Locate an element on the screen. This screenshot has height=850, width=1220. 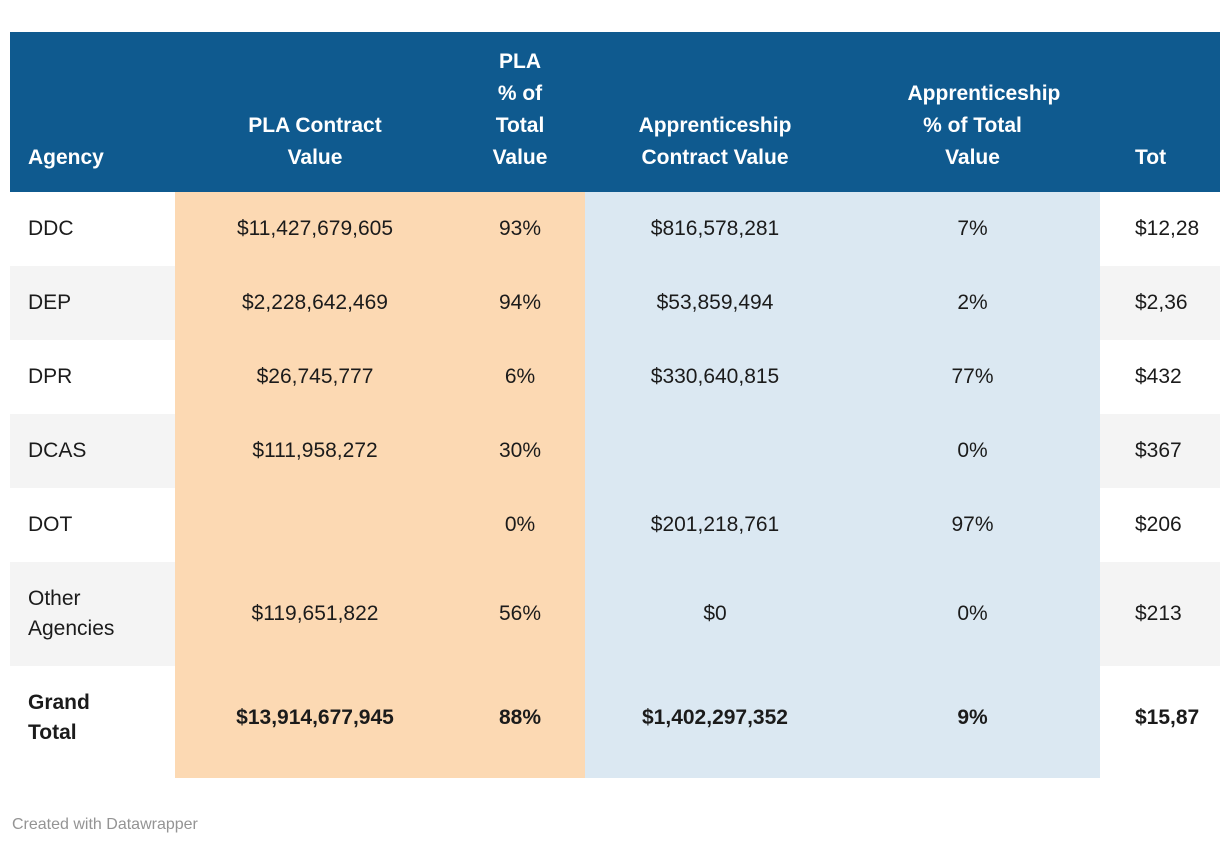
cell-agency: DDC is located at coordinates (92, 229).